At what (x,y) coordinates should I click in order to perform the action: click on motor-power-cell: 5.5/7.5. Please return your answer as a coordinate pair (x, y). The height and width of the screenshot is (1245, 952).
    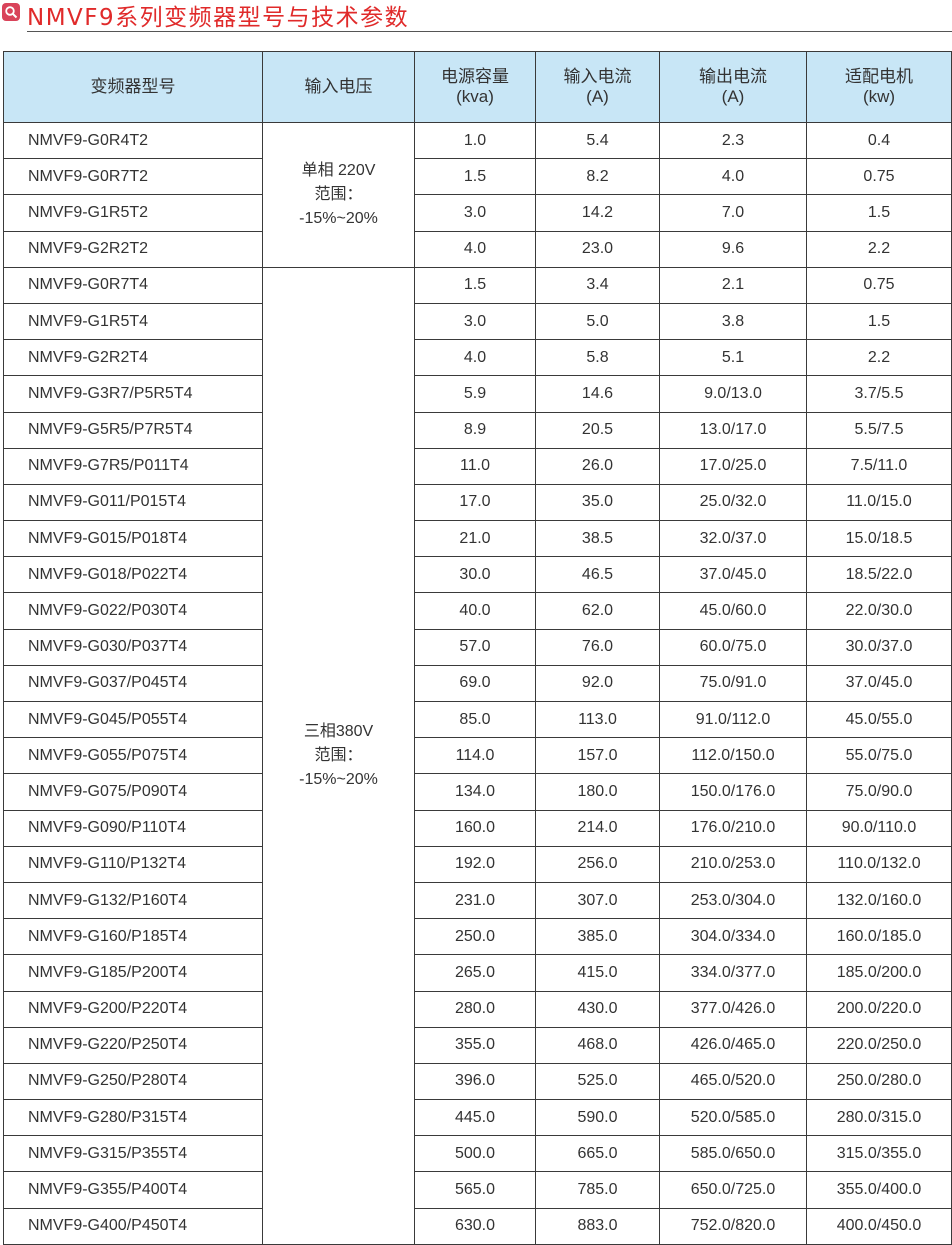
    Looking at the image, I should click on (879, 430).